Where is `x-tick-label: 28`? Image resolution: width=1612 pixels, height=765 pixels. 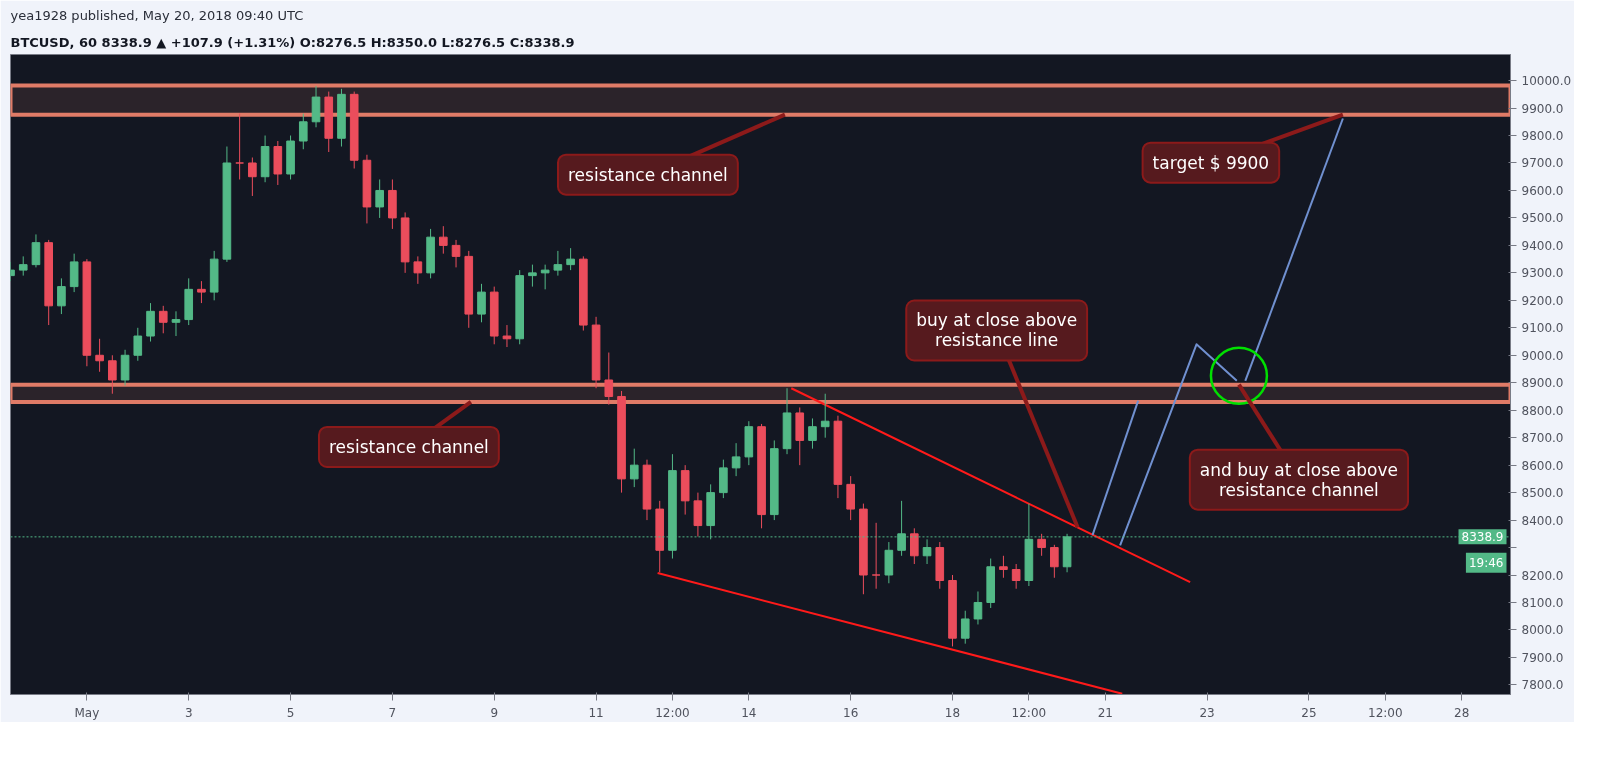
x-tick-label: 28 is located at coordinates (1462, 712).